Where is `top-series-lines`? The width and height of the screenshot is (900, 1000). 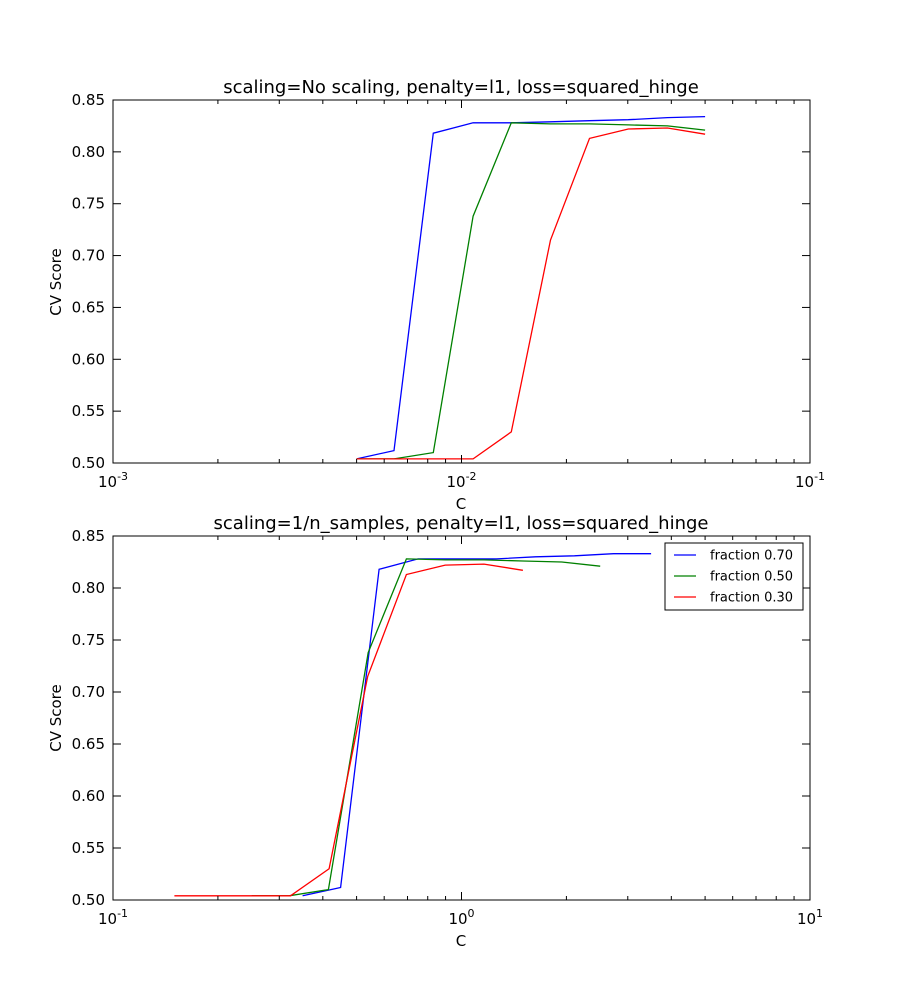 top-series-lines is located at coordinates (531, 287).